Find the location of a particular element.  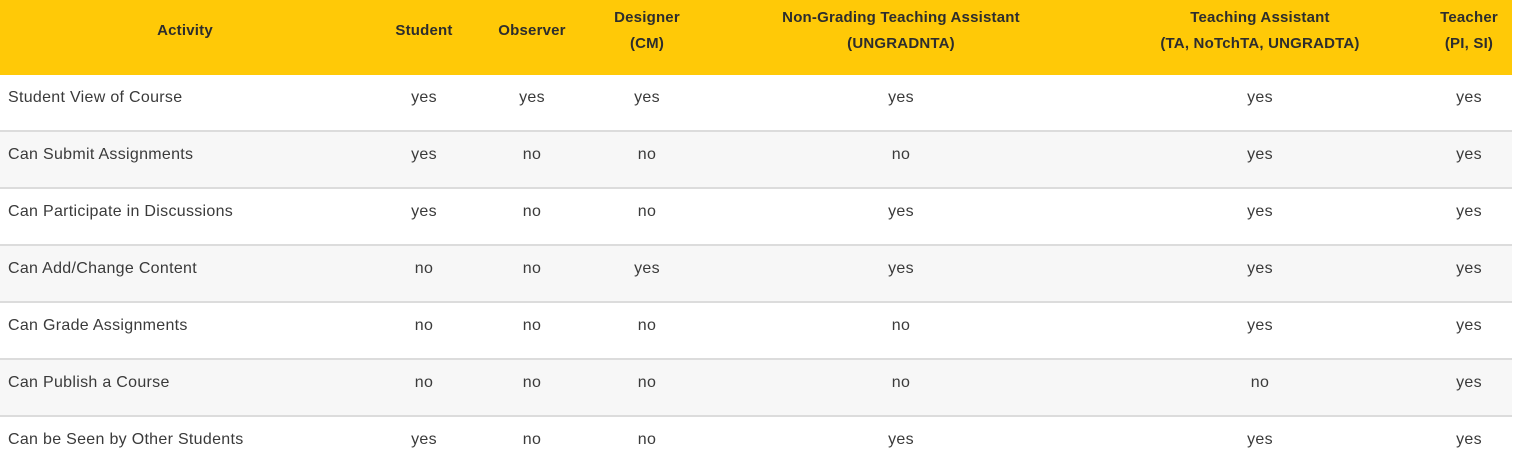

column-header-activity: Activity is located at coordinates (185, 37).